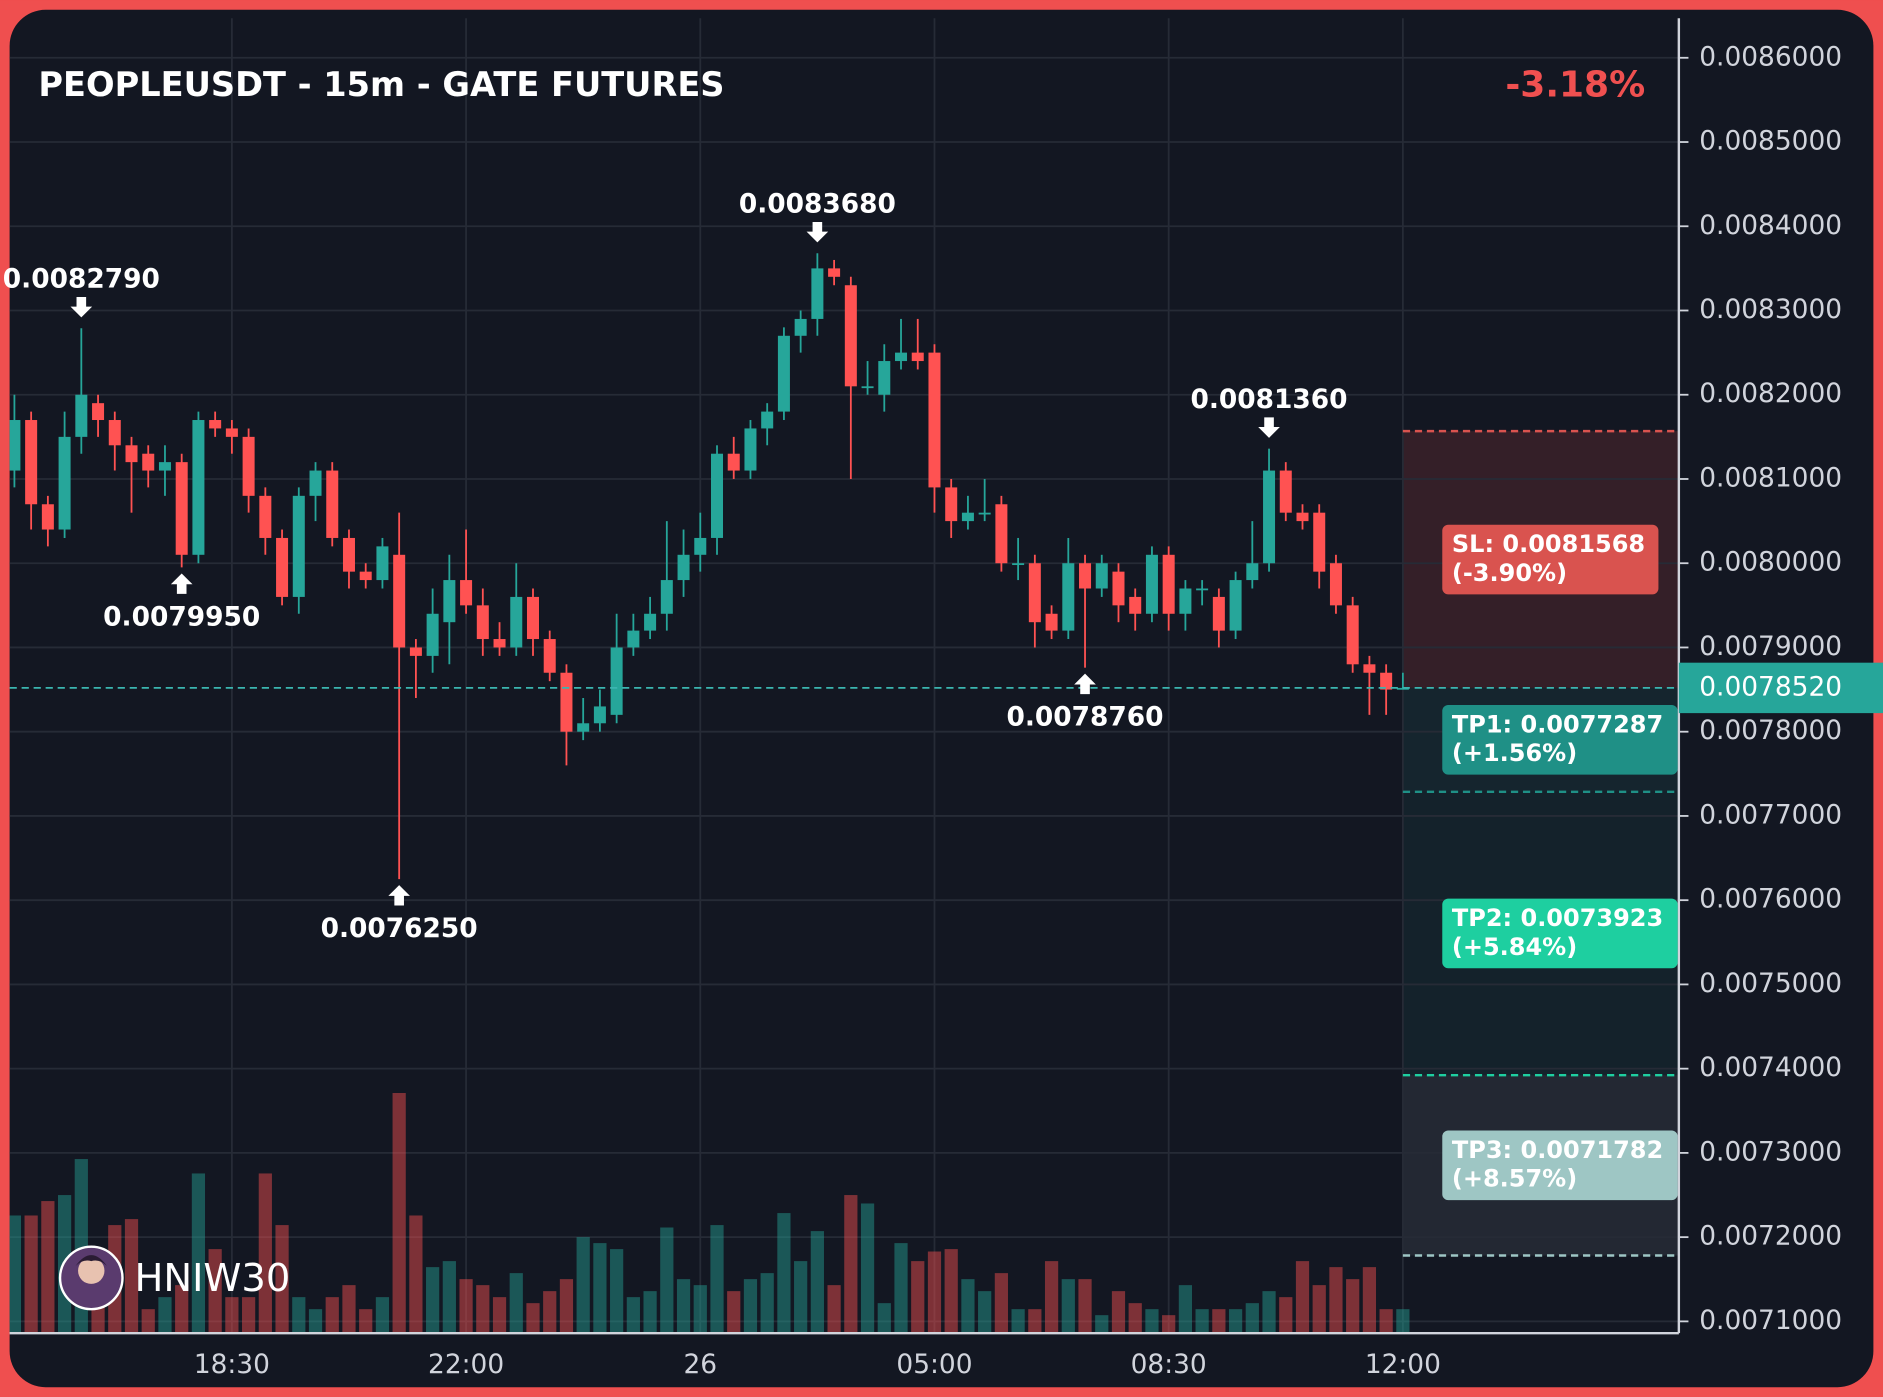 Image resolution: width=1883 pixels, height=1397 pixels. I want to click on y-tick-label: 0.0074000, so click(1770, 1067).